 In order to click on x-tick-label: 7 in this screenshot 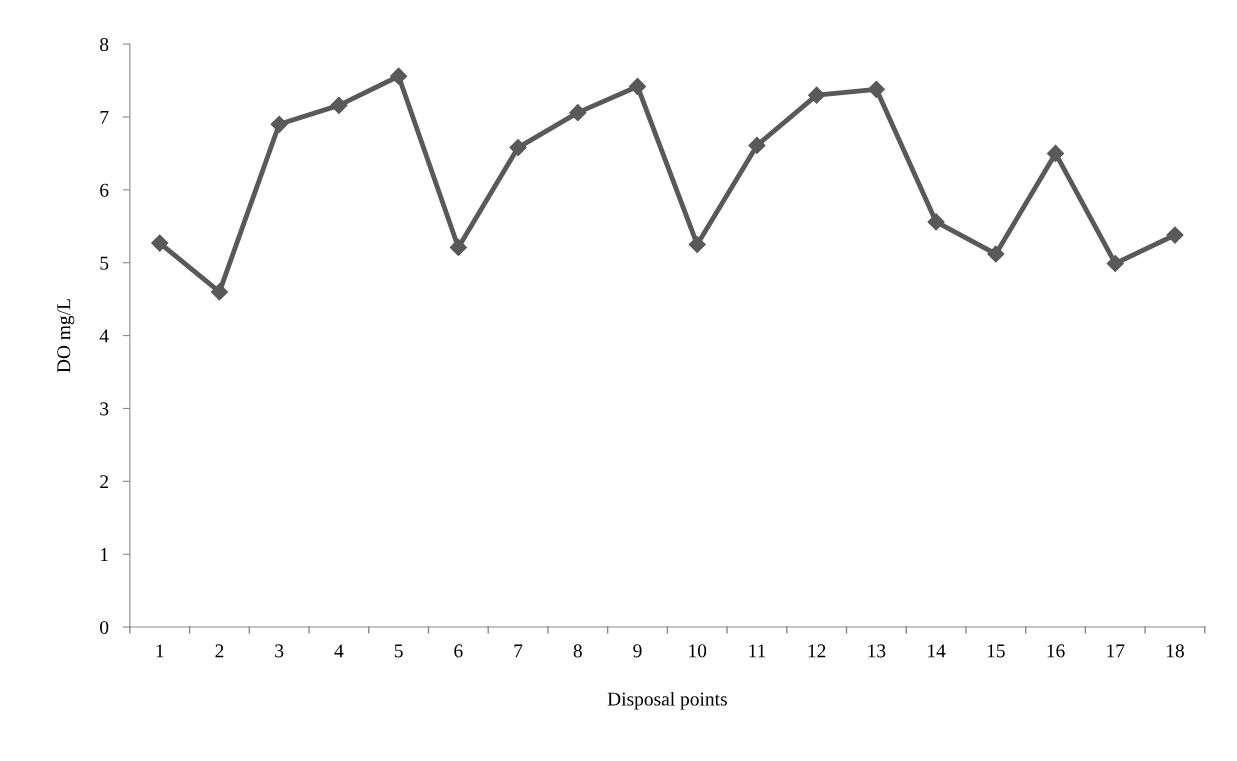, I will do `click(518, 651)`.